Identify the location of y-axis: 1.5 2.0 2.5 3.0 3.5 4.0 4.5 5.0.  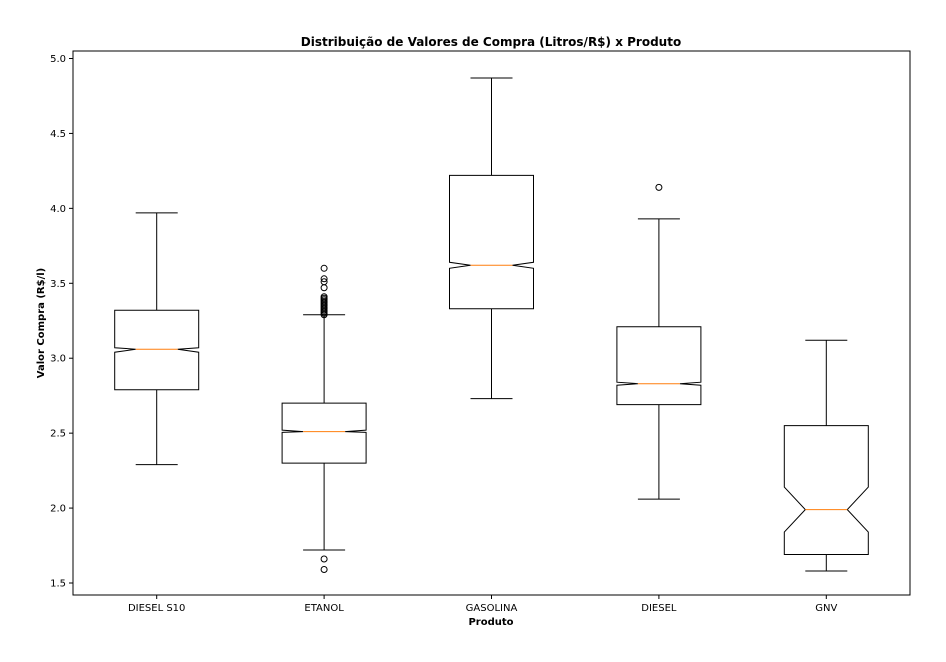
(61, 322).